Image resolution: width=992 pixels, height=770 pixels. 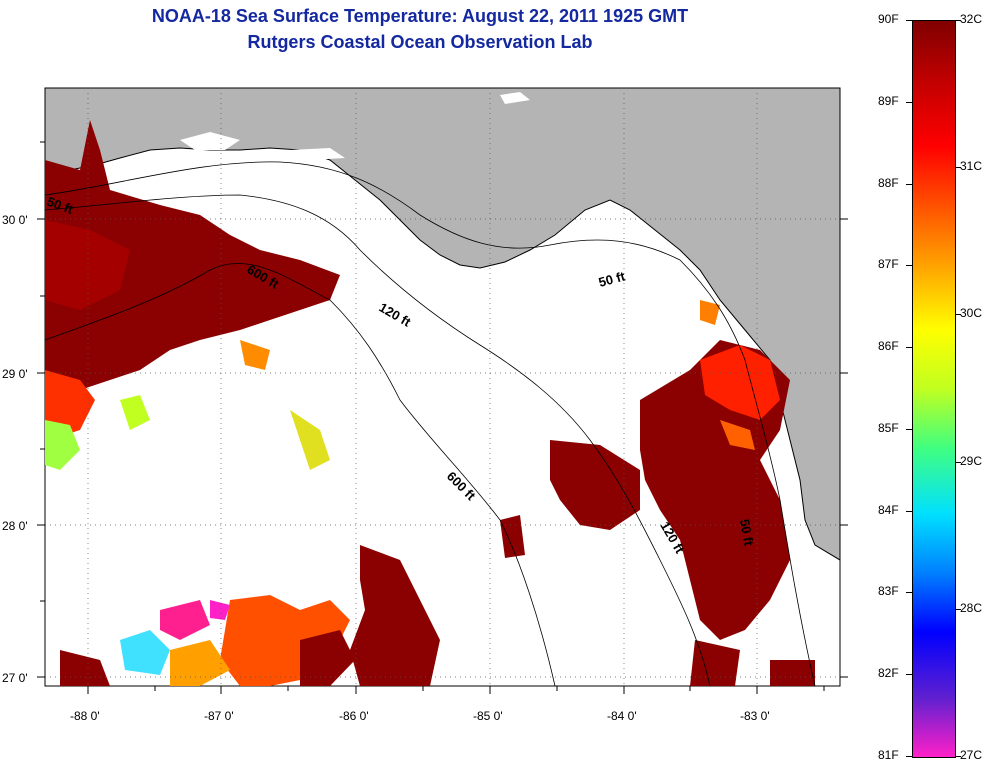 I want to click on lat-label: 27 0', so click(x=15, y=678).